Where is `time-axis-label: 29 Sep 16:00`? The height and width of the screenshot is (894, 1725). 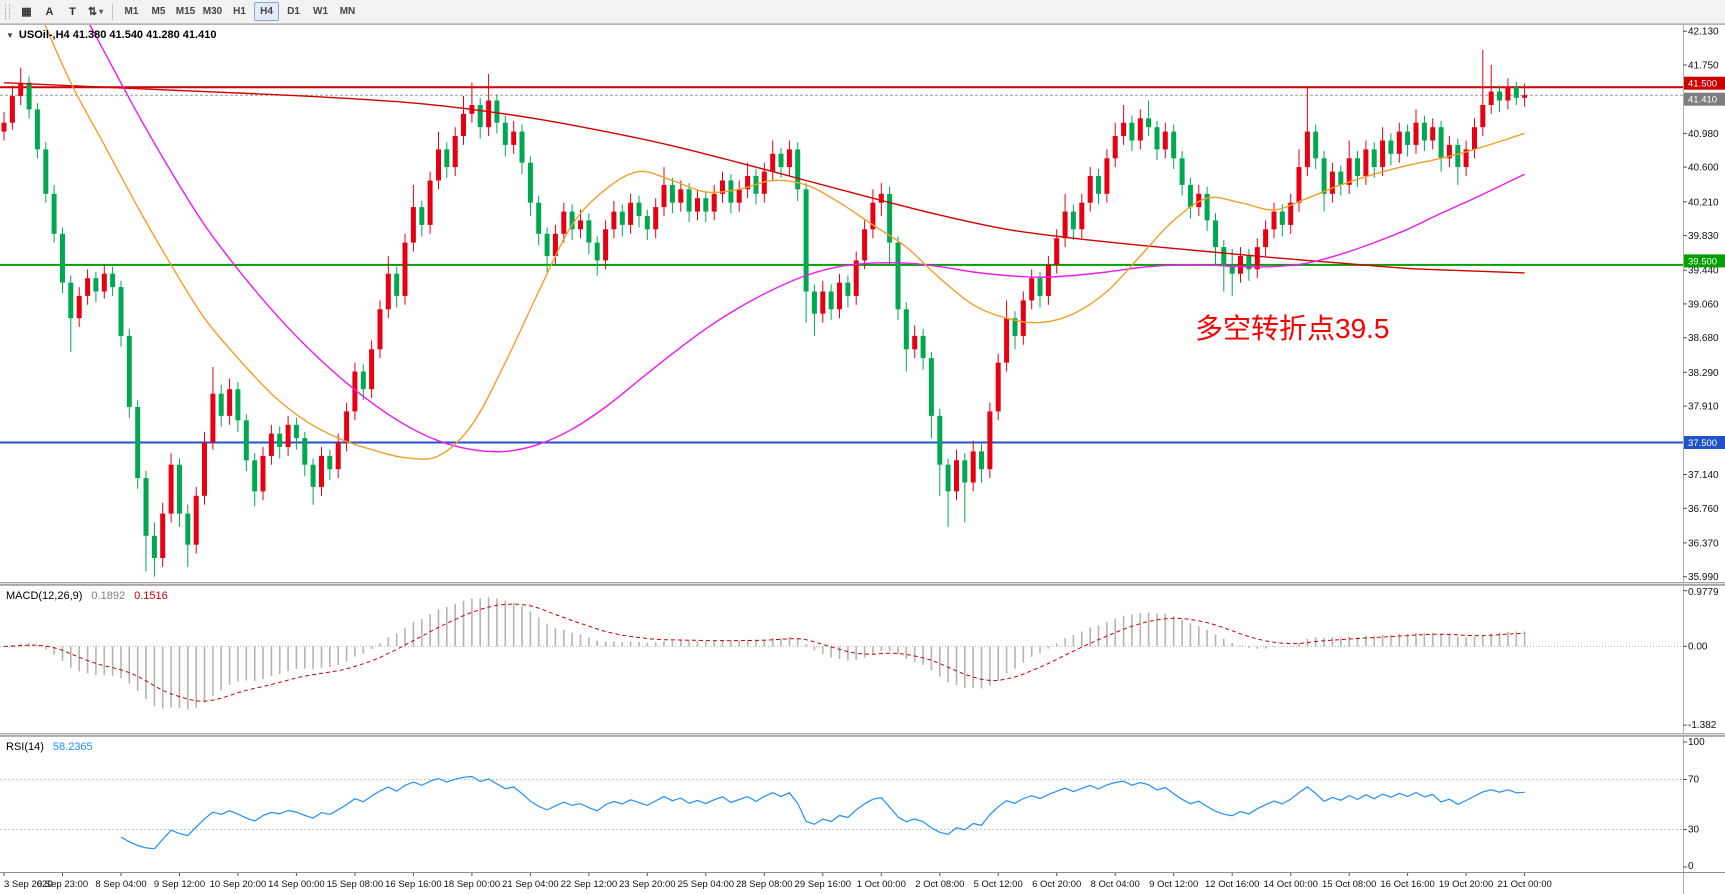 time-axis-label: 29 Sep 16:00 is located at coordinates (823, 884).